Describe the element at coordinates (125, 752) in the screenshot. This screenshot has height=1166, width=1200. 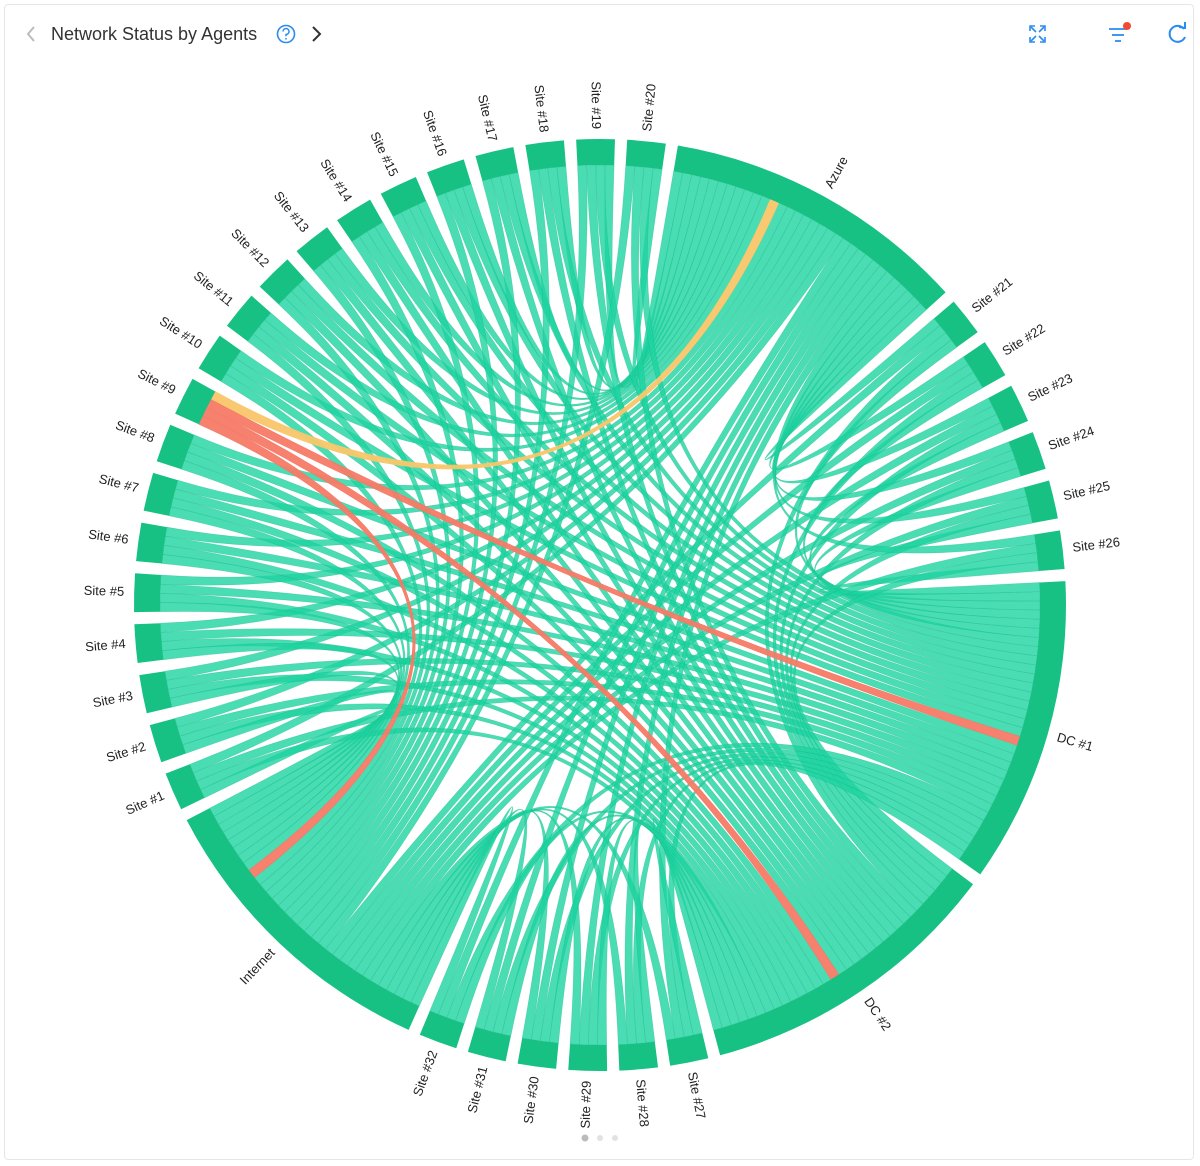
I see `node-label: Site #2` at that location.